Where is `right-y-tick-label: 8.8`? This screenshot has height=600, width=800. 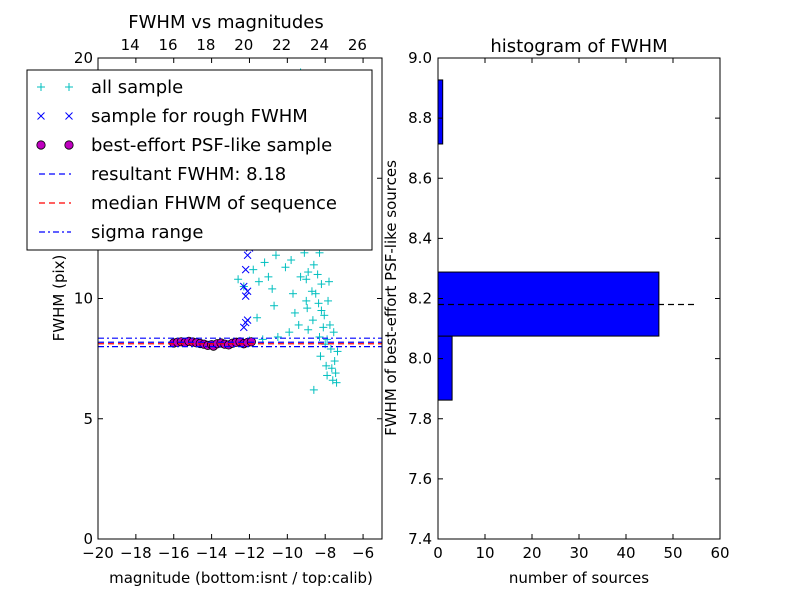
right-y-tick-label: 8.8 is located at coordinates (420, 118).